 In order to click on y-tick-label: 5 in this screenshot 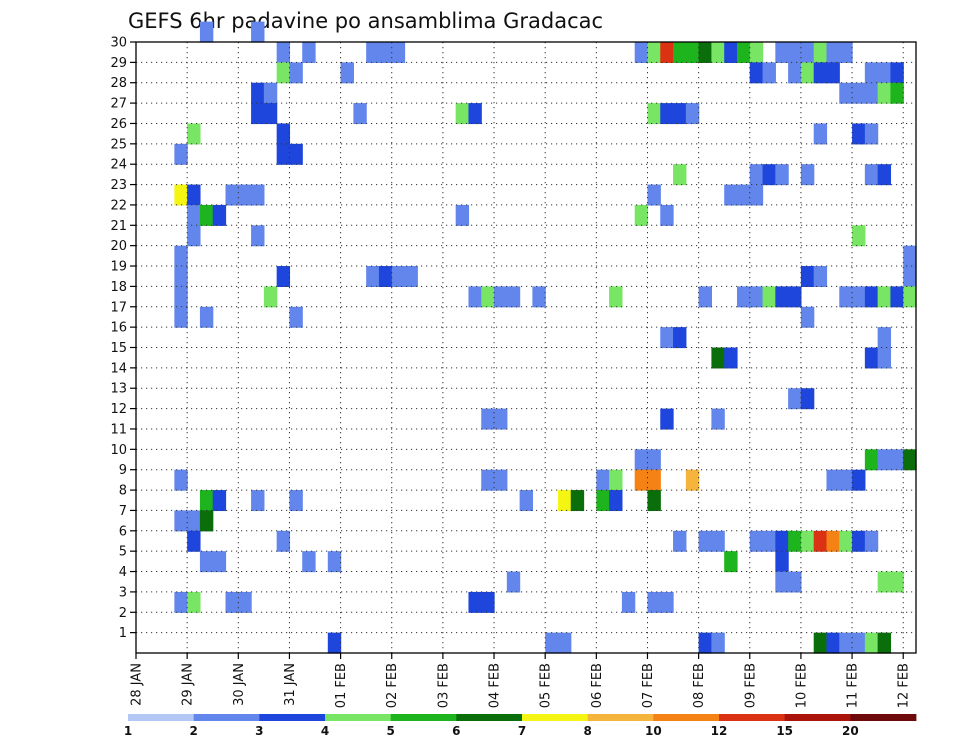, I will do `click(123, 552)`.